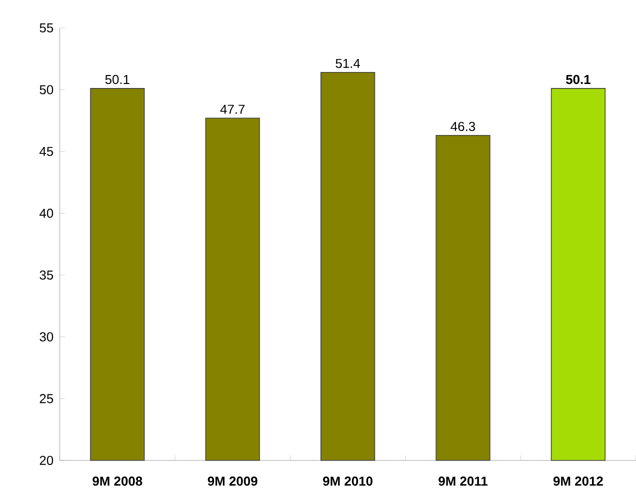  Describe the element at coordinates (47, 337) in the screenshot. I see `y-tick-label: 30` at that location.